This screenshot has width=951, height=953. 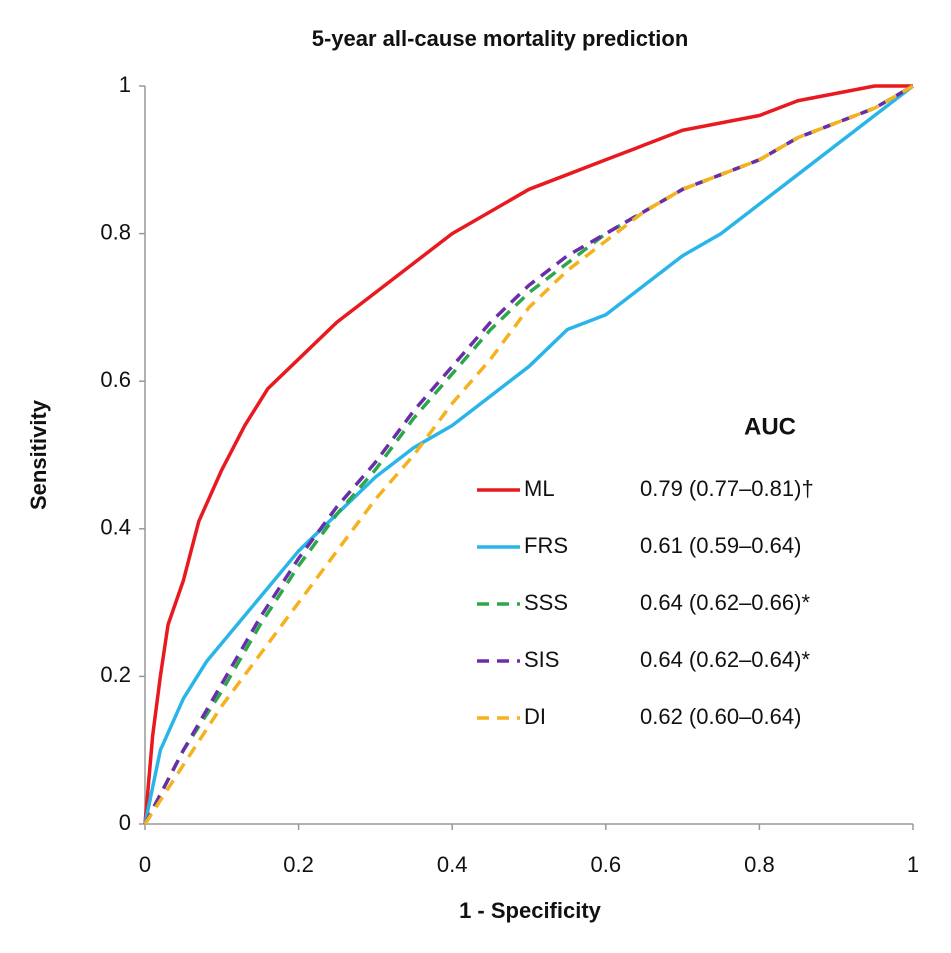 I want to click on y-tick-label: 0.4, so click(x=115, y=527).